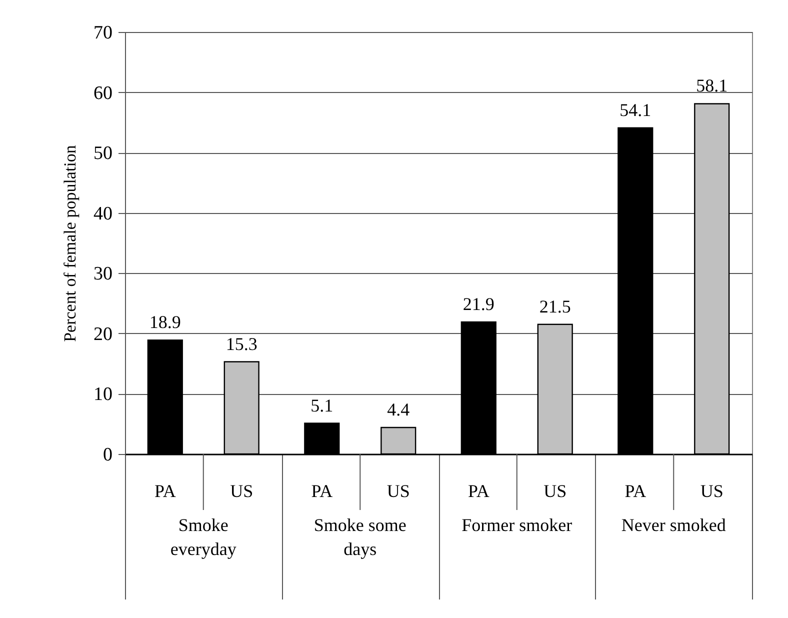 This screenshot has width=788, height=618. I want to click on y-tick-label: 50, so click(103, 153).